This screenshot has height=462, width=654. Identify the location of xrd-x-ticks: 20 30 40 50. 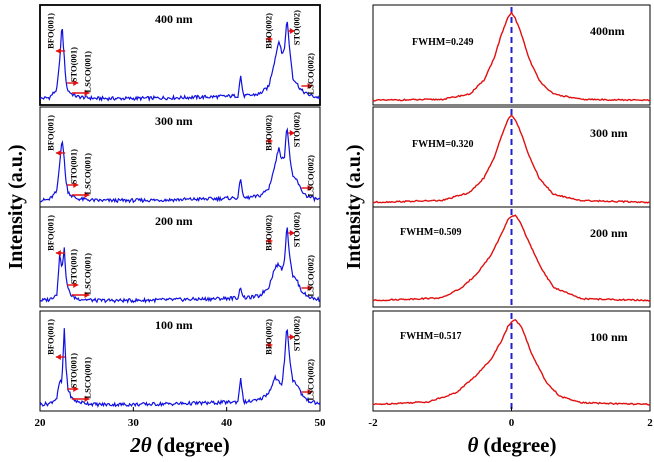
(181, 418).